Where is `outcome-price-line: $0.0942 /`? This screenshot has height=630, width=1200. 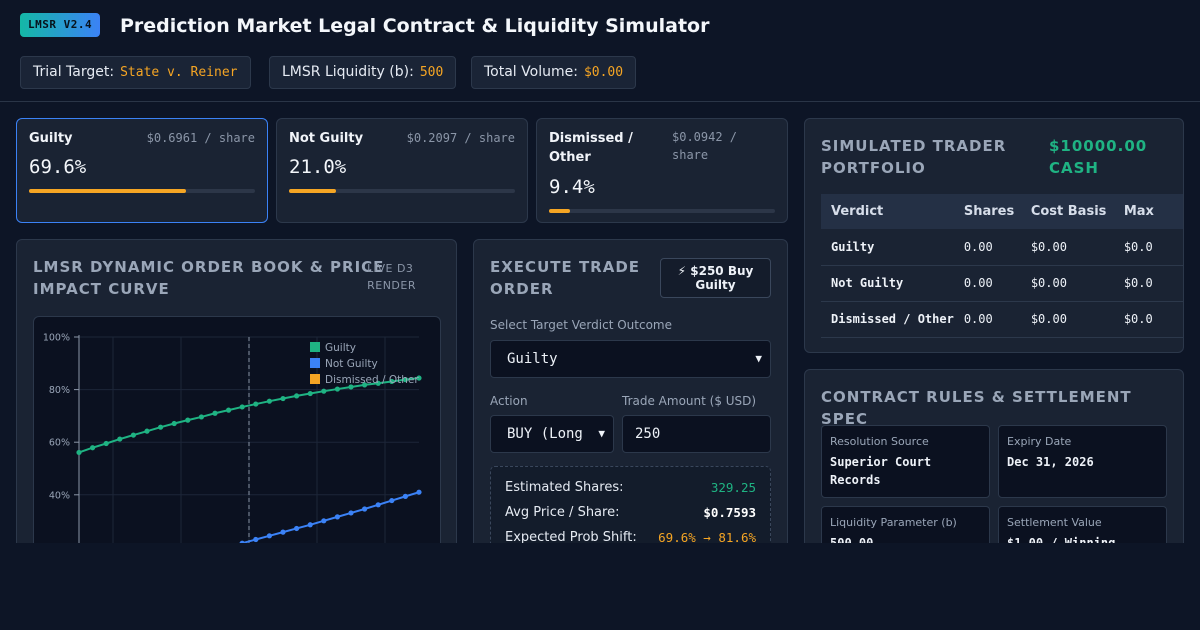 outcome-price-line: $0.0942 / is located at coordinates (705, 137).